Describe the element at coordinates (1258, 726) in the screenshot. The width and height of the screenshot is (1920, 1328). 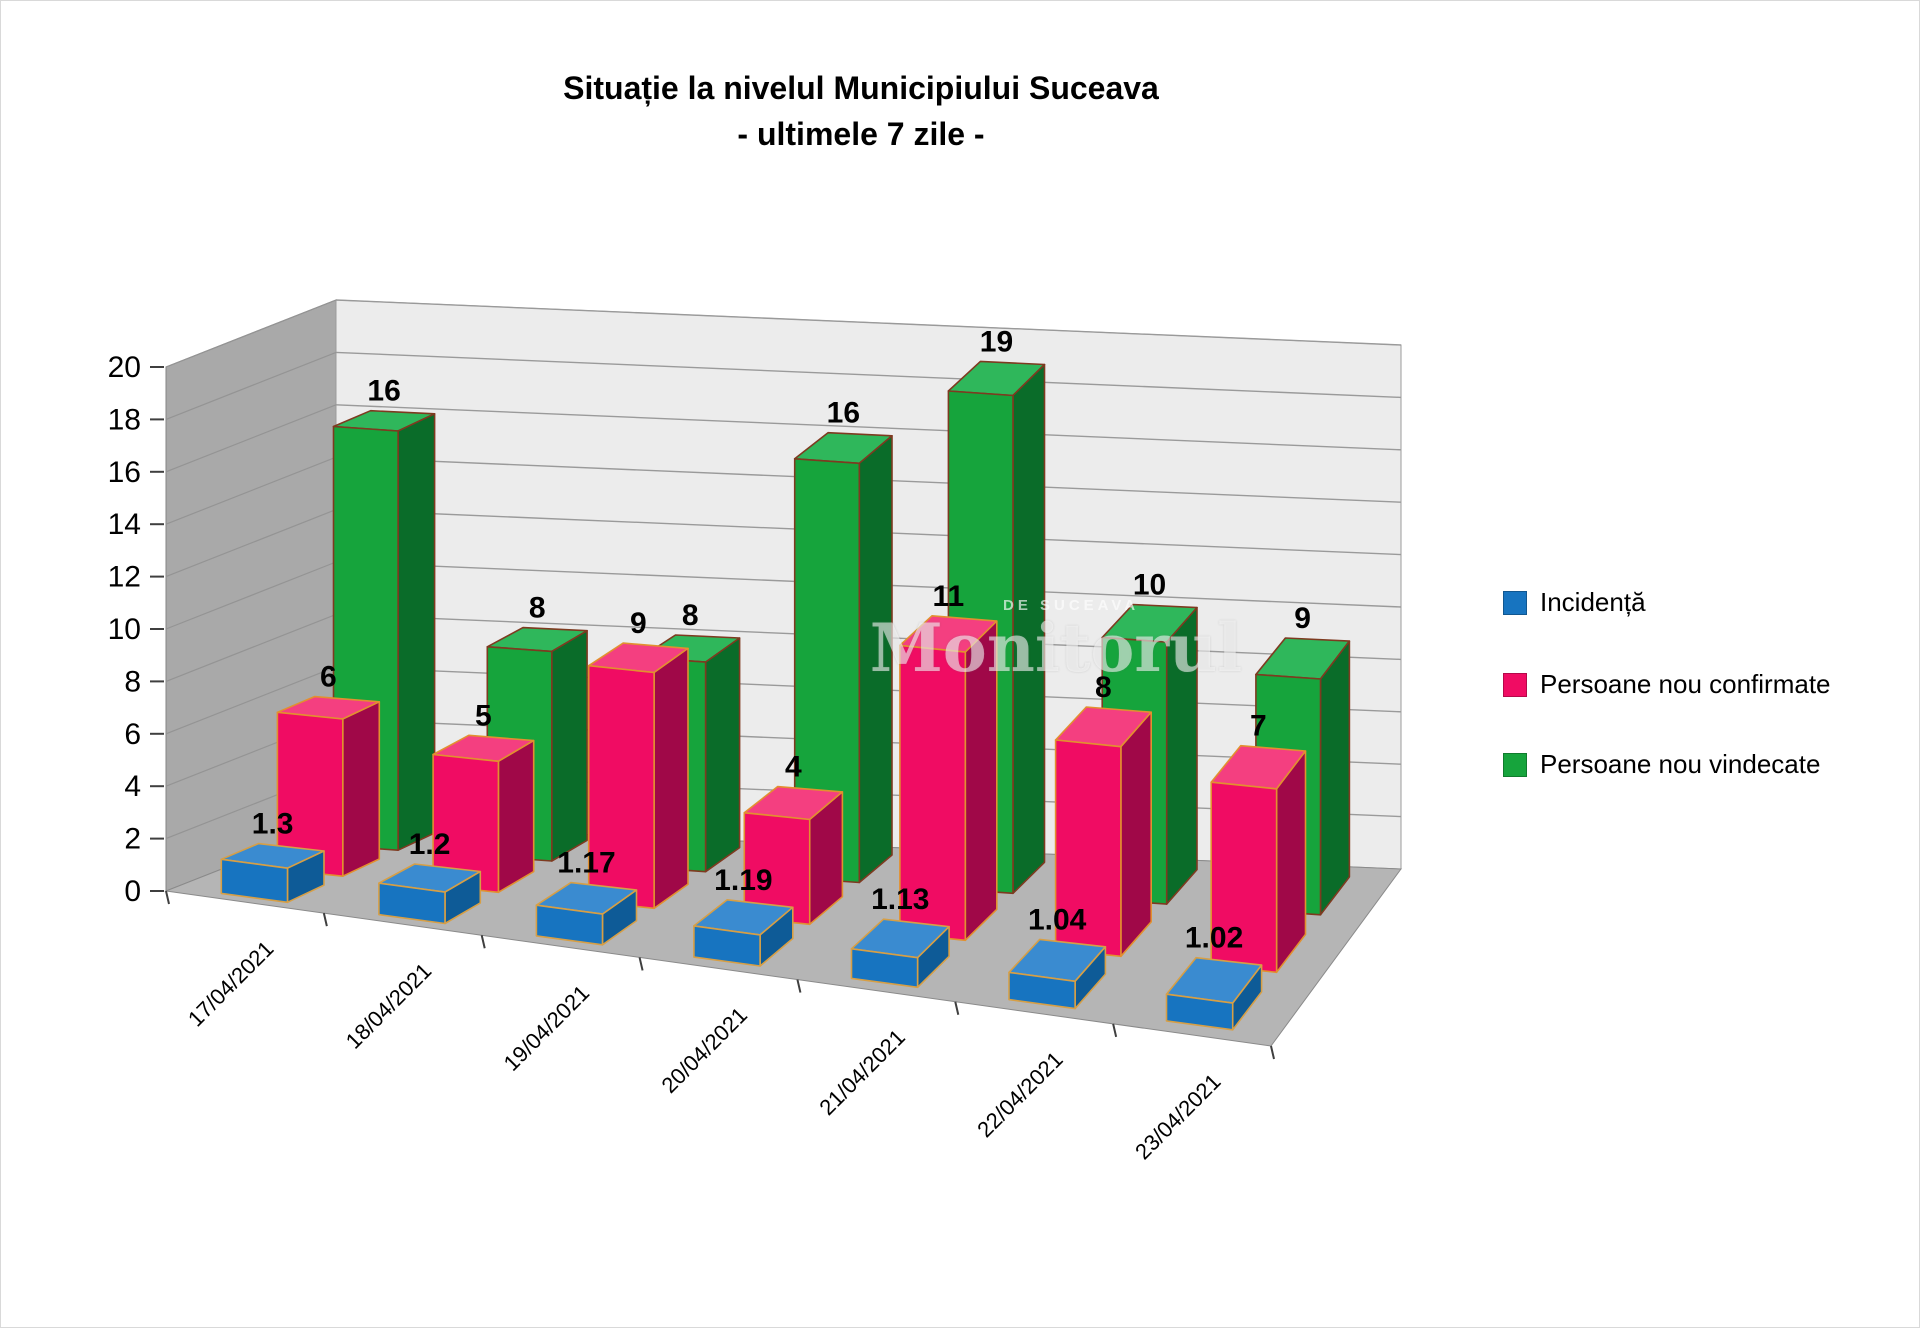
I see `bar-label-Persoane nou confirmate-23/04/2021: 7` at that location.